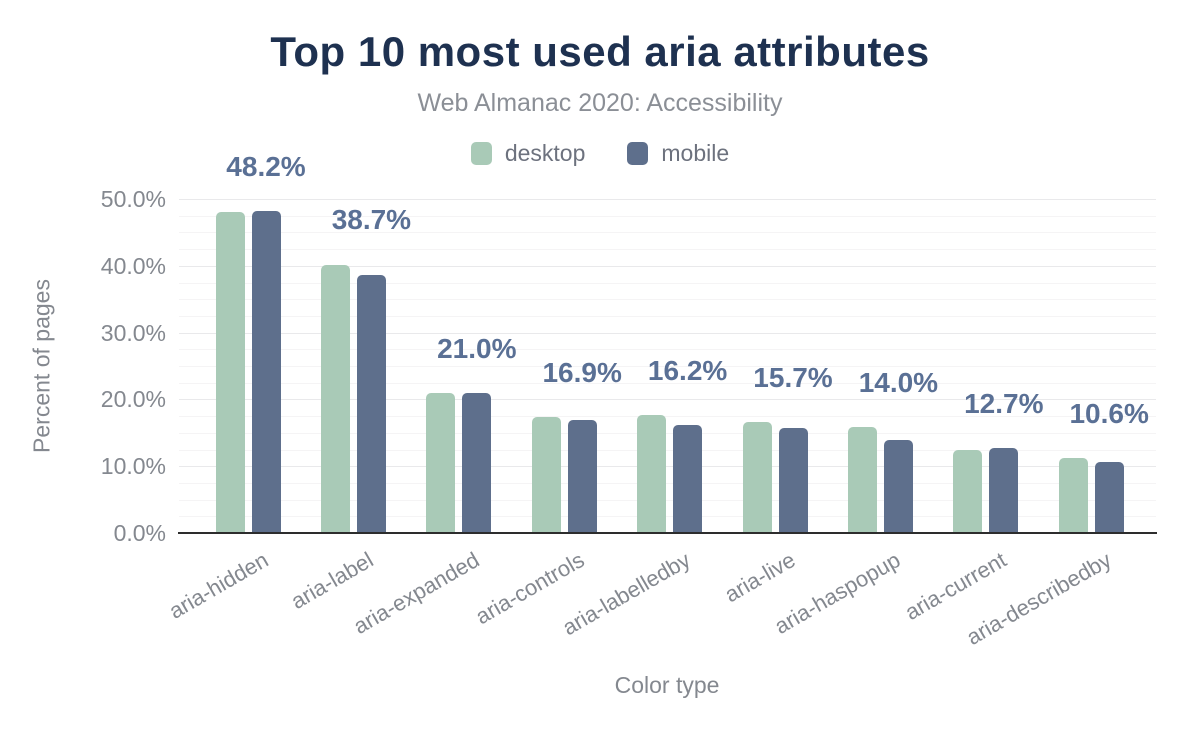  Describe the element at coordinates (793, 378) in the screenshot. I see `value-label-aria-live: 15.7%` at that location.